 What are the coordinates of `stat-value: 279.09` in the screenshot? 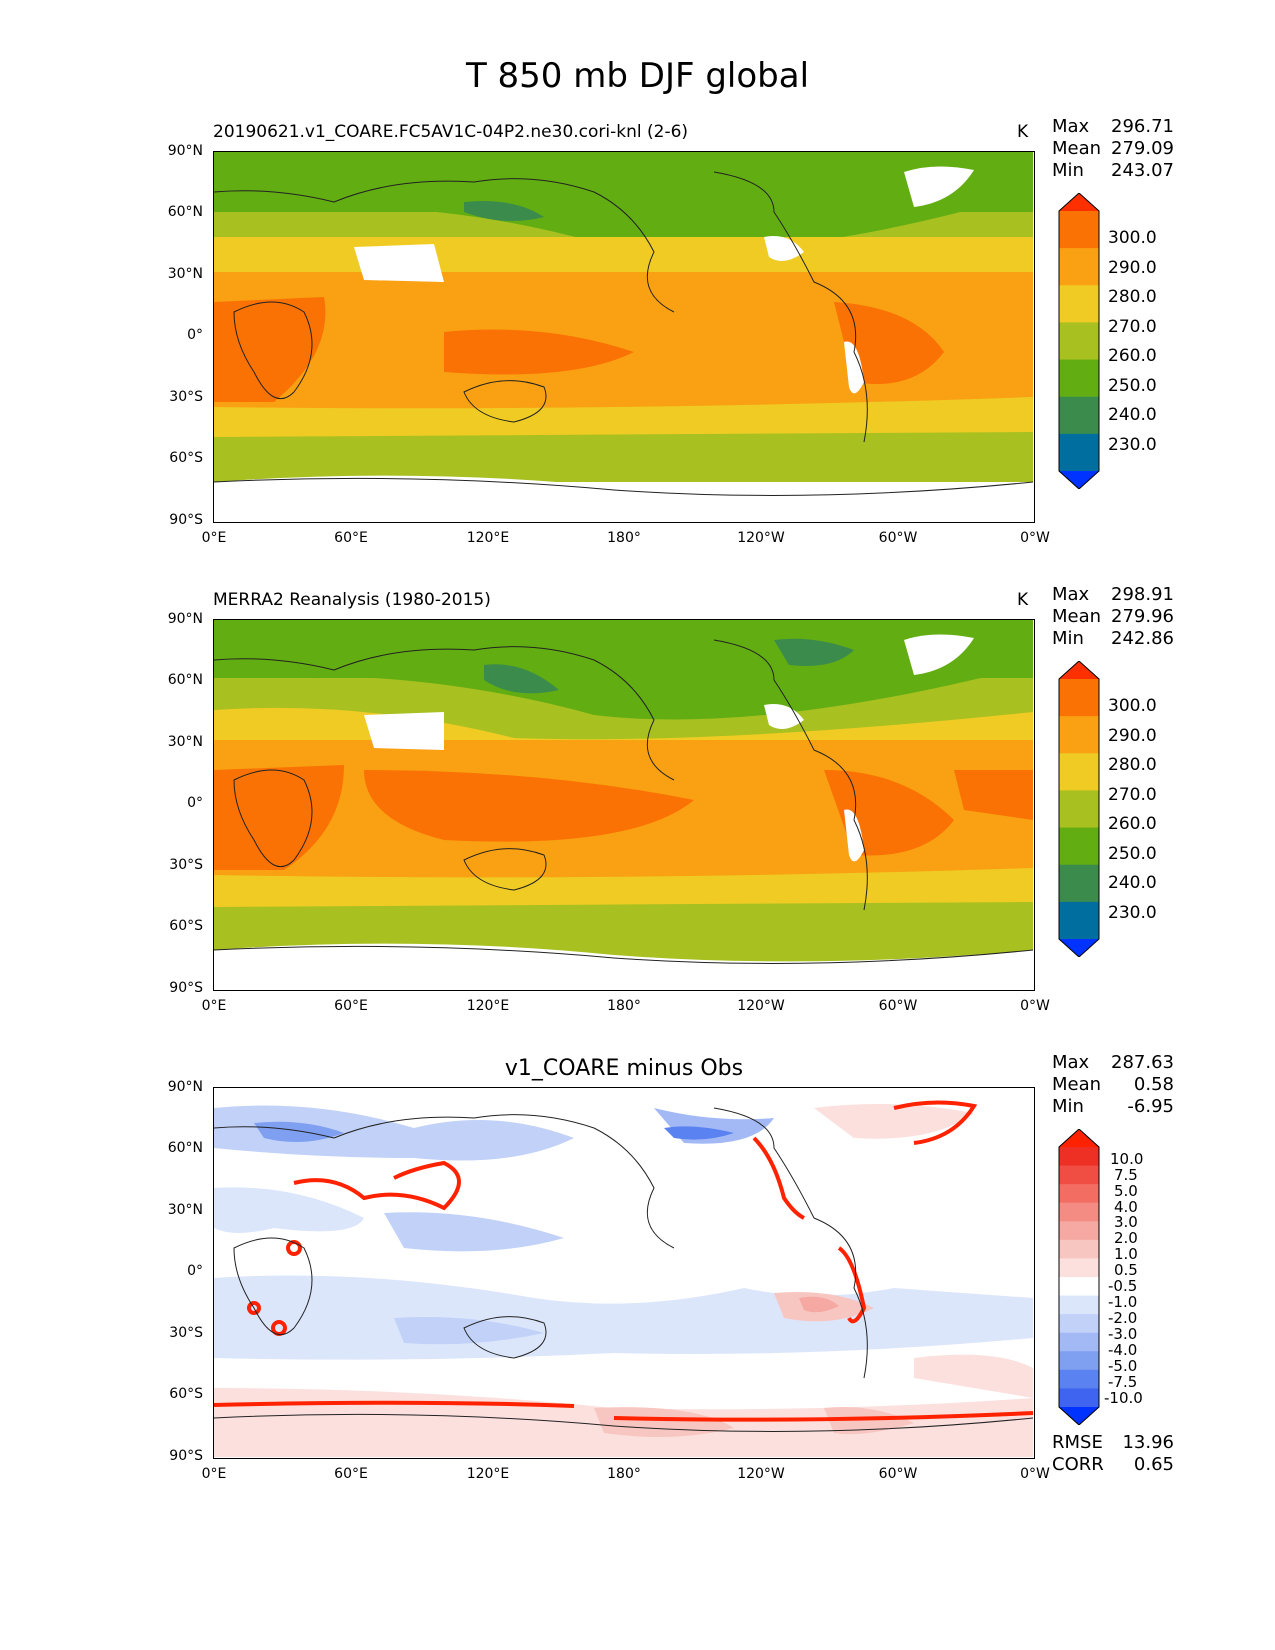 It's located at (1142, 148).